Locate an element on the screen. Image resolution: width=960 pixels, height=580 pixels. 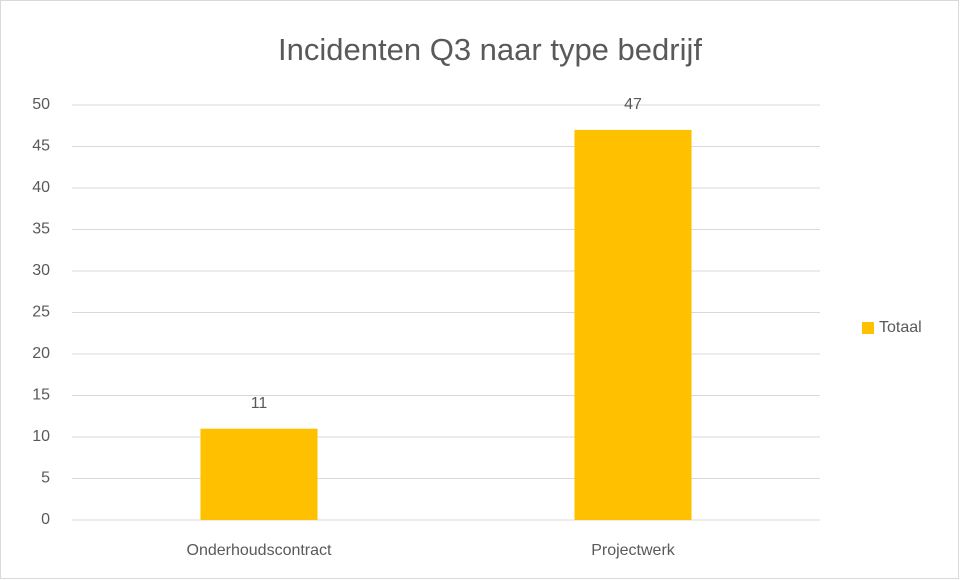
x-tick-label: Onderhoudscontract is located at coordinates (260, 550).